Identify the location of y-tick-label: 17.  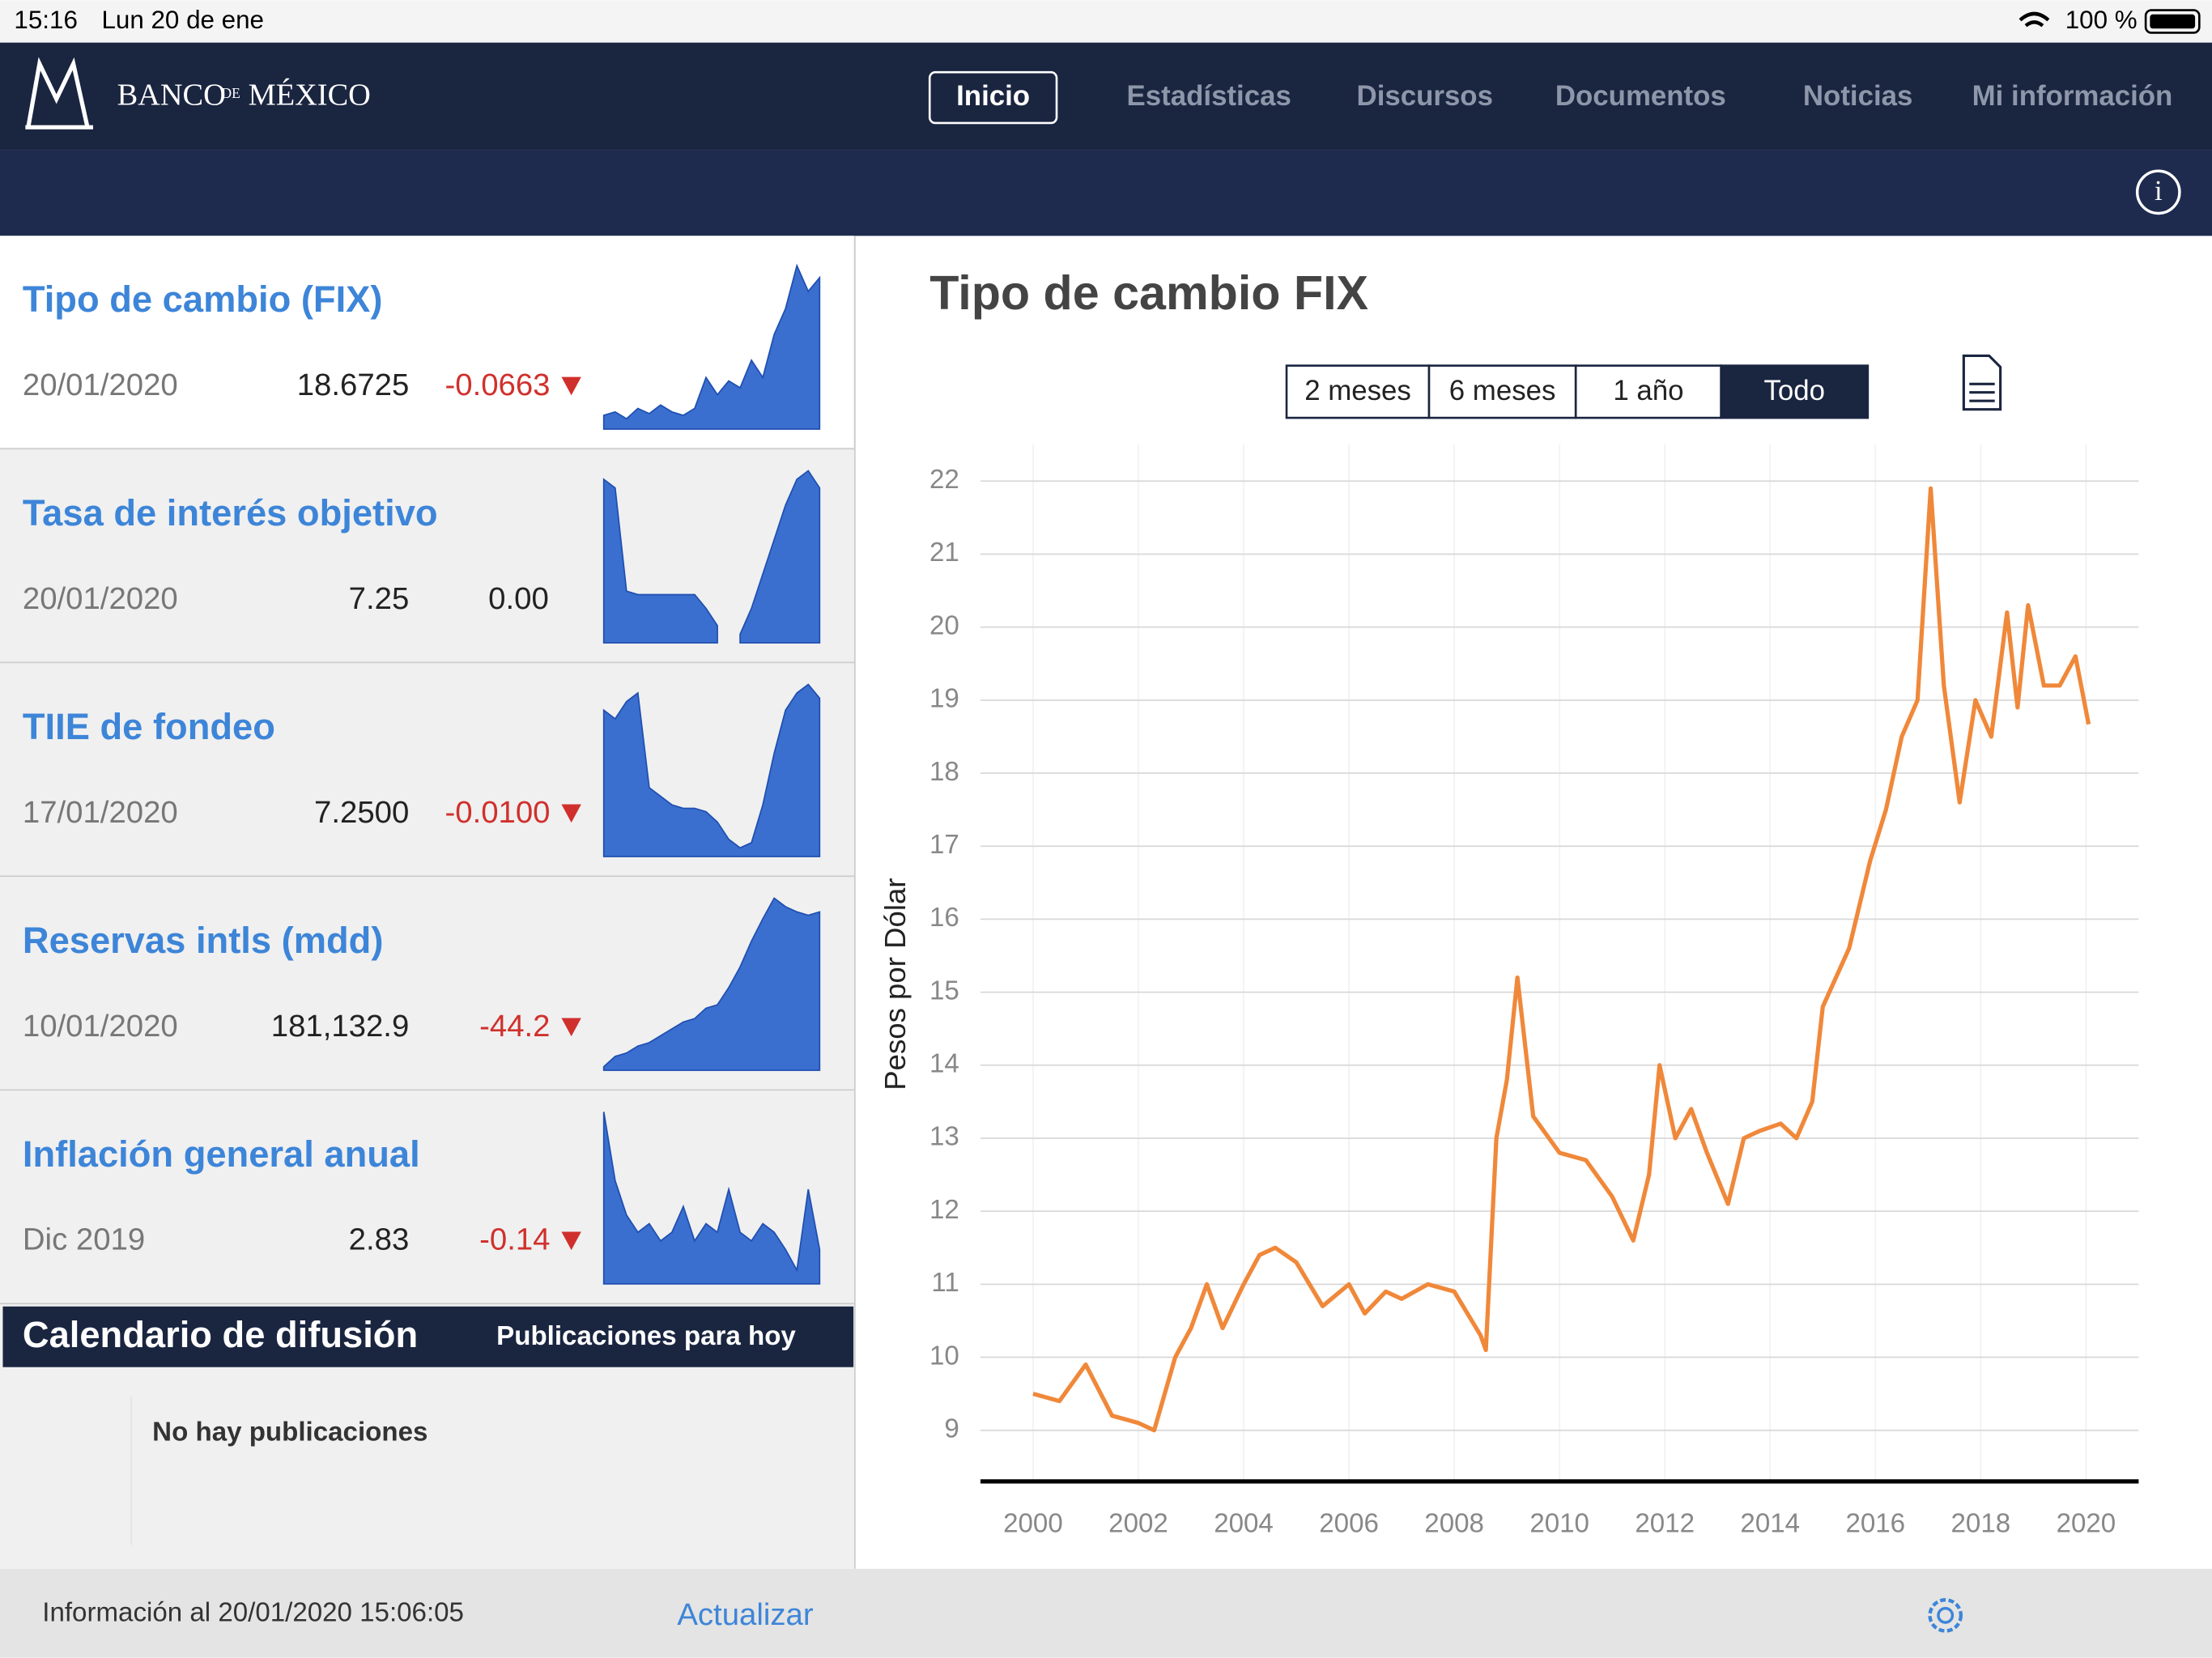
(944, 845).